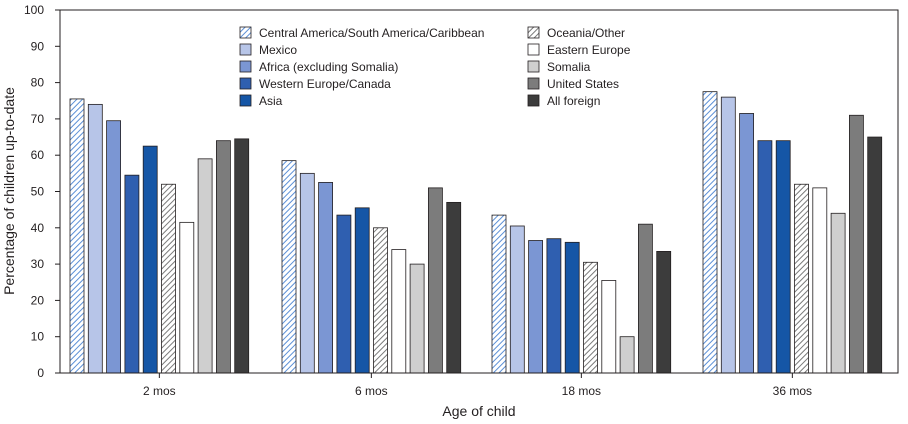  Describe the element at coordinates (371, 391) in the screenshot. I see `x-category-label: 6 mos` at that location.